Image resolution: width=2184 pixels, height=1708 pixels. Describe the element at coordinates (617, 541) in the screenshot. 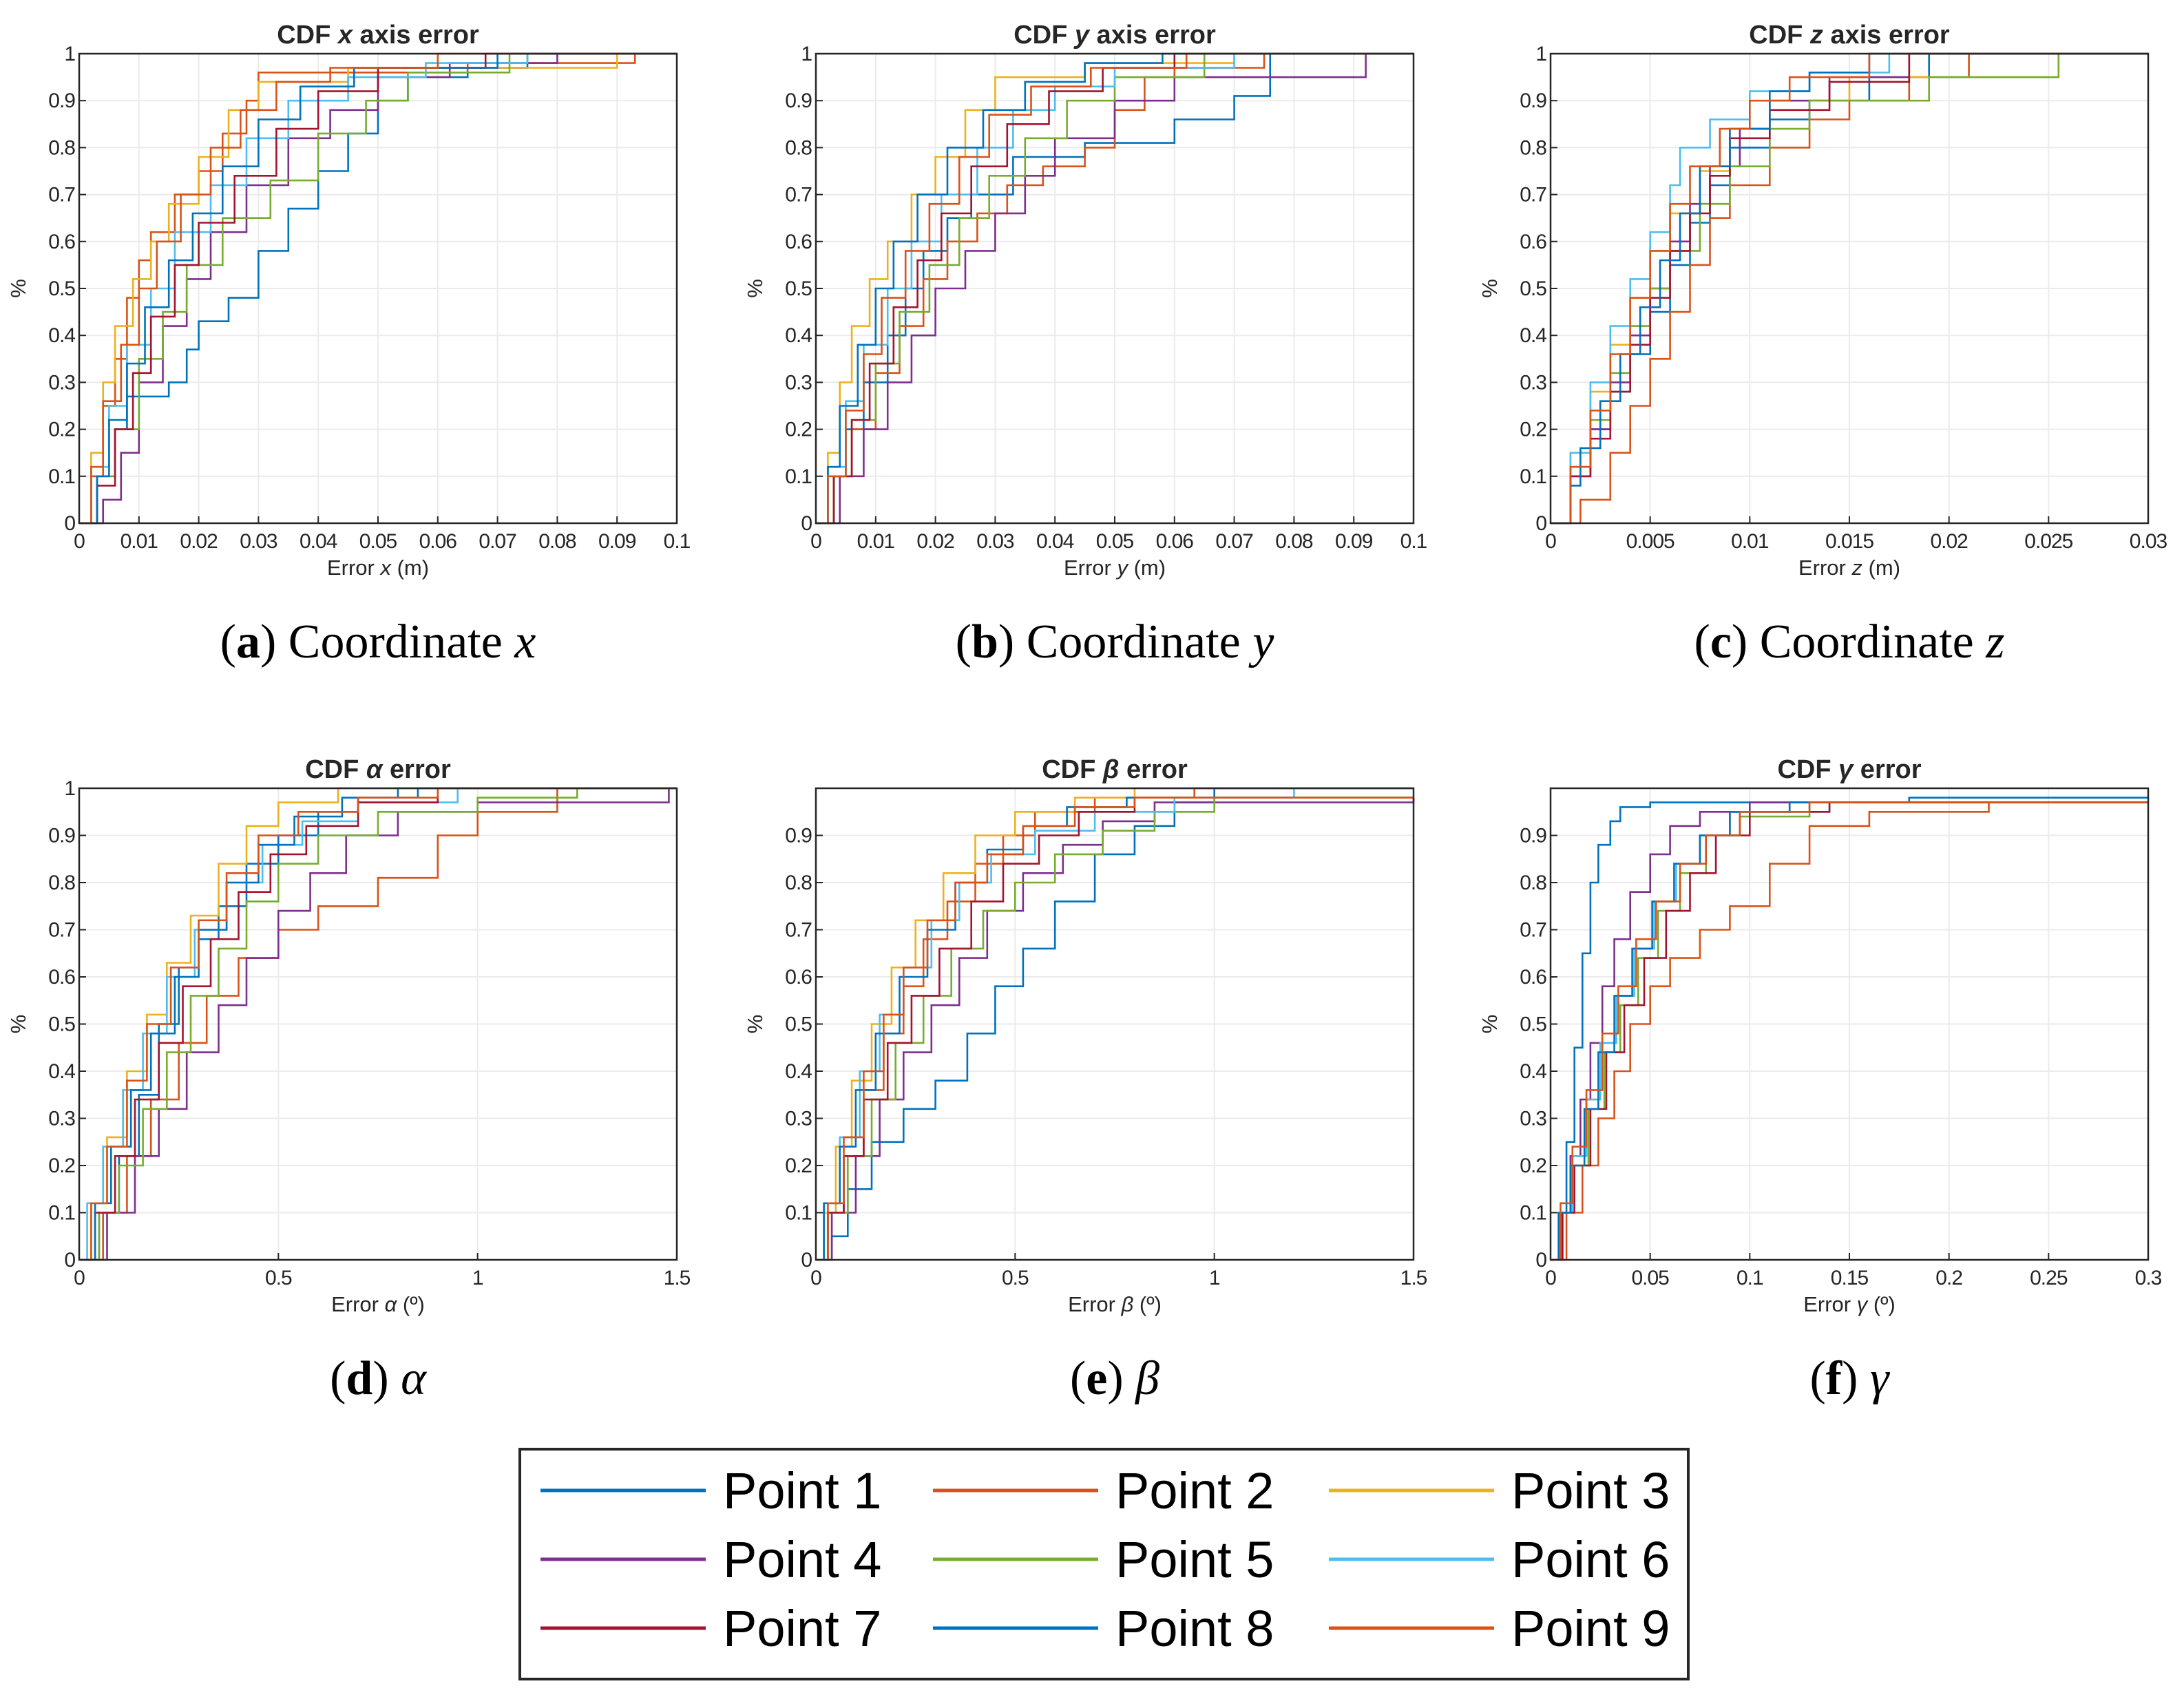

I see `x-tick-label: 0.09` at that location.